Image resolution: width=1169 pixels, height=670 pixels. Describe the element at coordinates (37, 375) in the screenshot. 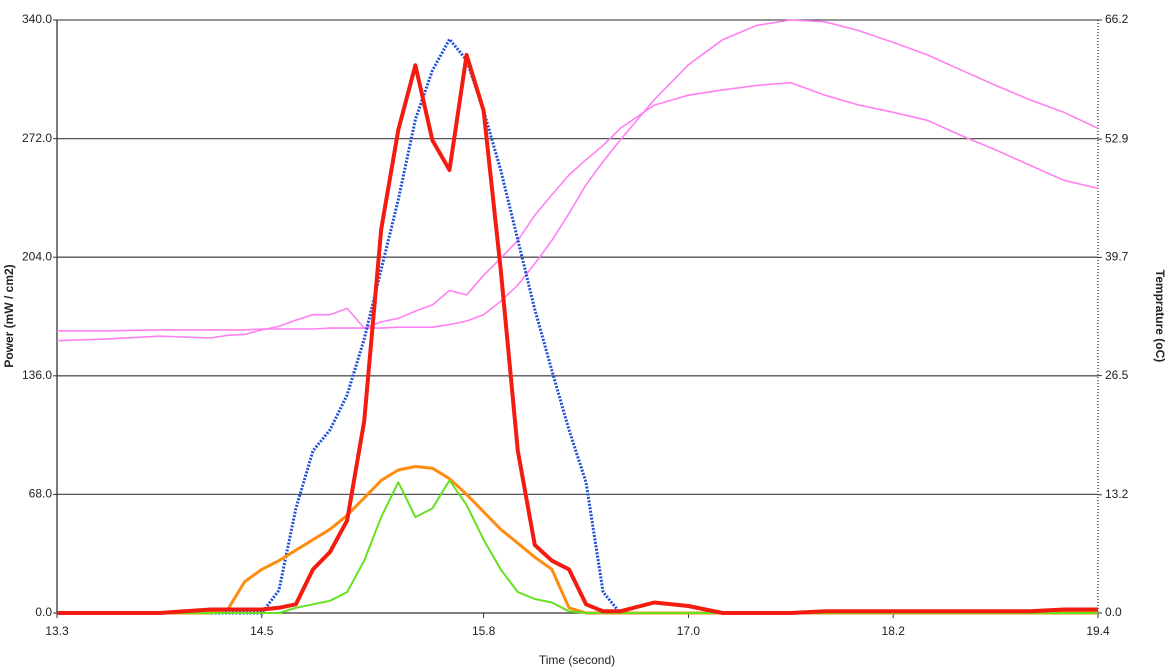

I see `y-tick-label: 136.0` at that location.